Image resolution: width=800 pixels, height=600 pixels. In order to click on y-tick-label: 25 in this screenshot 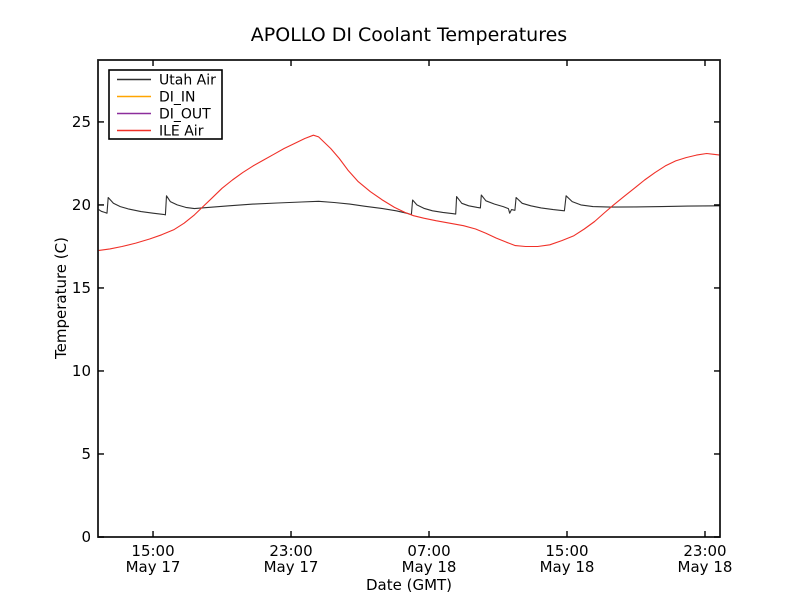, I will do `click(81, 122)`.